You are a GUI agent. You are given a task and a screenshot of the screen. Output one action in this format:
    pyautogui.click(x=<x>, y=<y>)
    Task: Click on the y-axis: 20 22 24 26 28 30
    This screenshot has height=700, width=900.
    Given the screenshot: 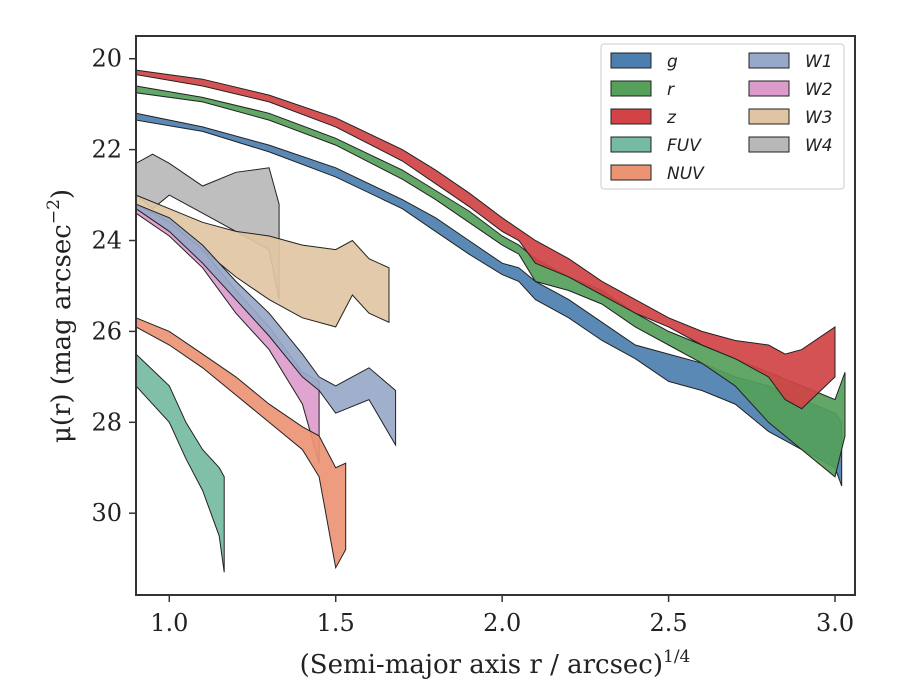 What is the action you would take?
    pyautogui.click(x=113, y=286)
    